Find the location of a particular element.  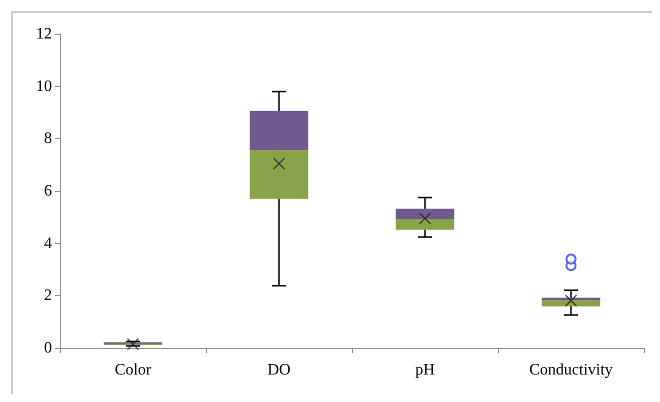

y-tick-label: 4 is located at coordinates (48, 243).